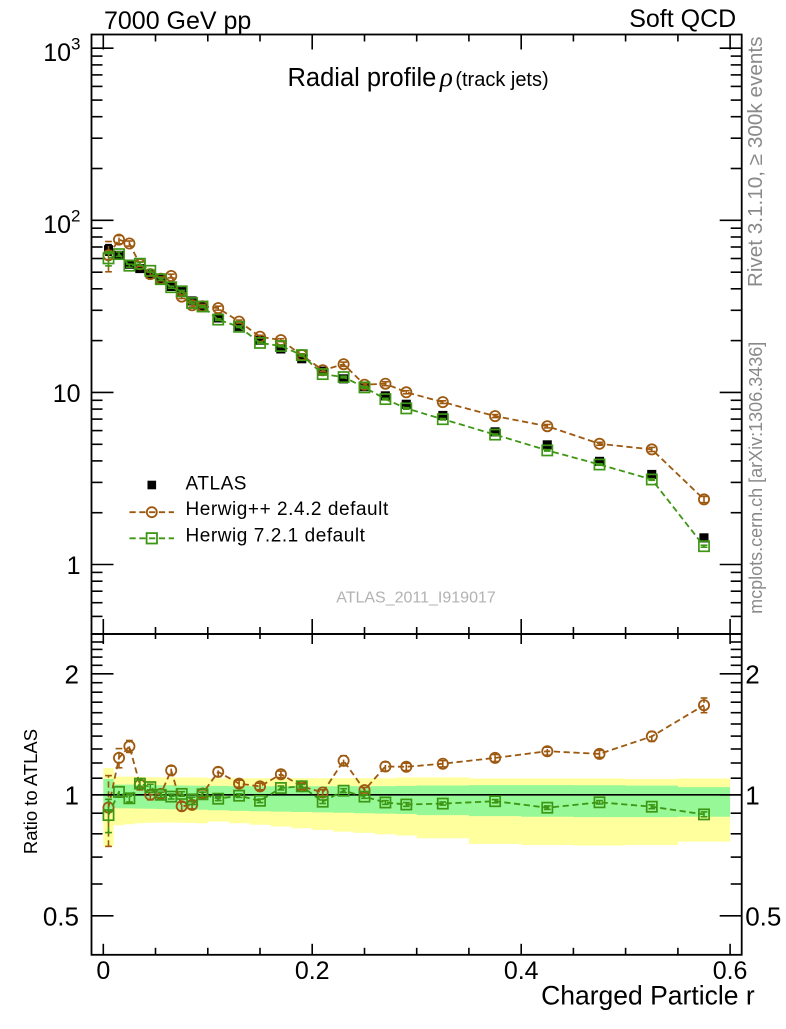 Image resolution: width=786 pixels, height=1029 pixels. What do you see at coordinates (67, 394) in the screenshot?
I see `svg-text: 10` at bounding box center [67, 394].